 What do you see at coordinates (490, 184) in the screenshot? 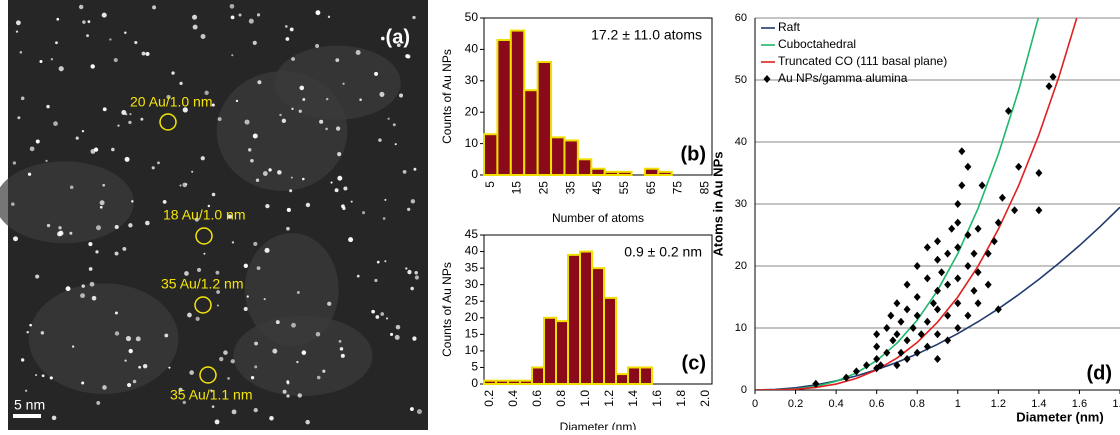
I see `x-tick-label: 5` at bounding box center [490, 184].